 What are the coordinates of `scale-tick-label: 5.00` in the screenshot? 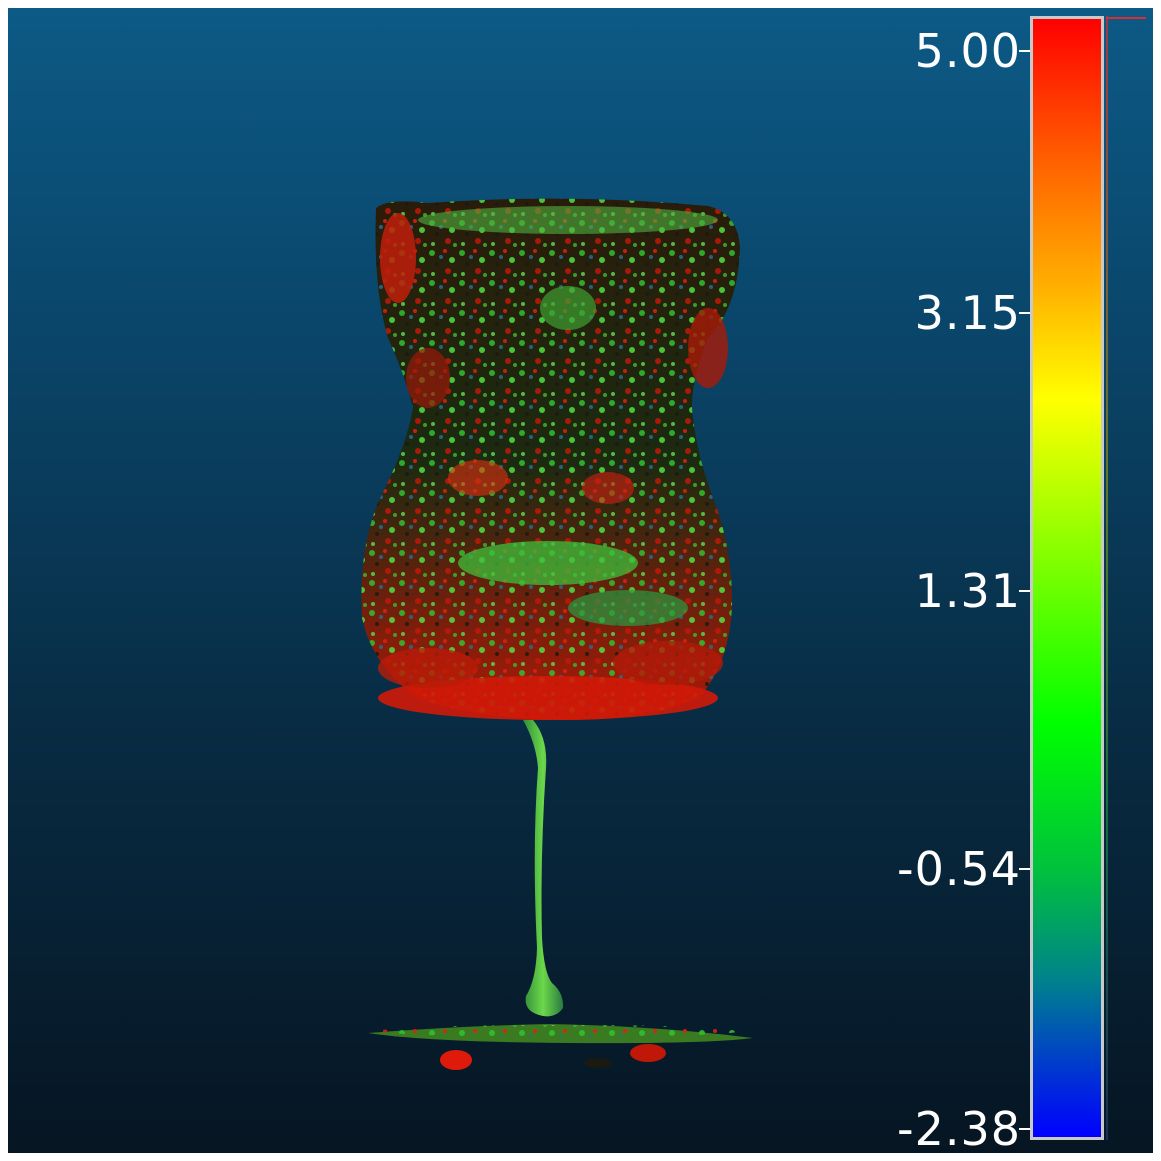 It's located at (967, 51).